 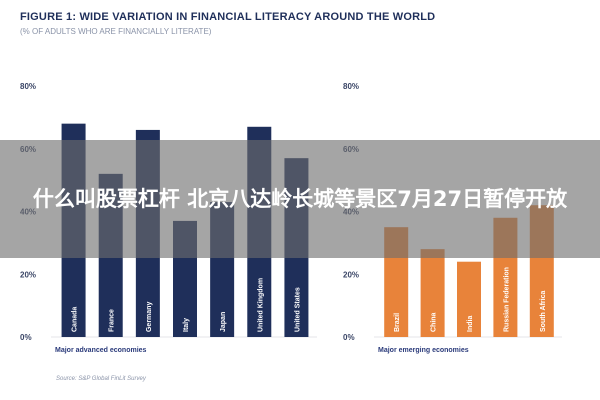 I want to click on category-label: France, so click(x=112, y=320).